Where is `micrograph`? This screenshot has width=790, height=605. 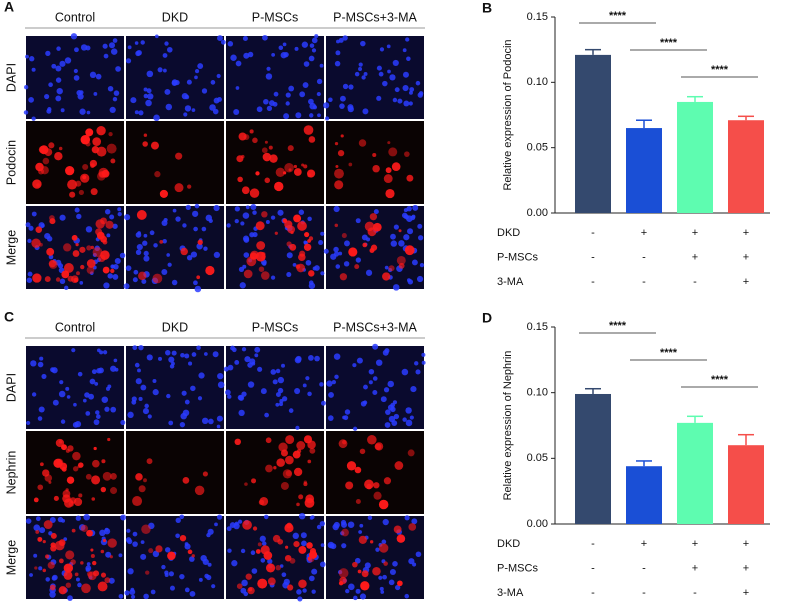
micrograph is located at coordinates (175, 78).